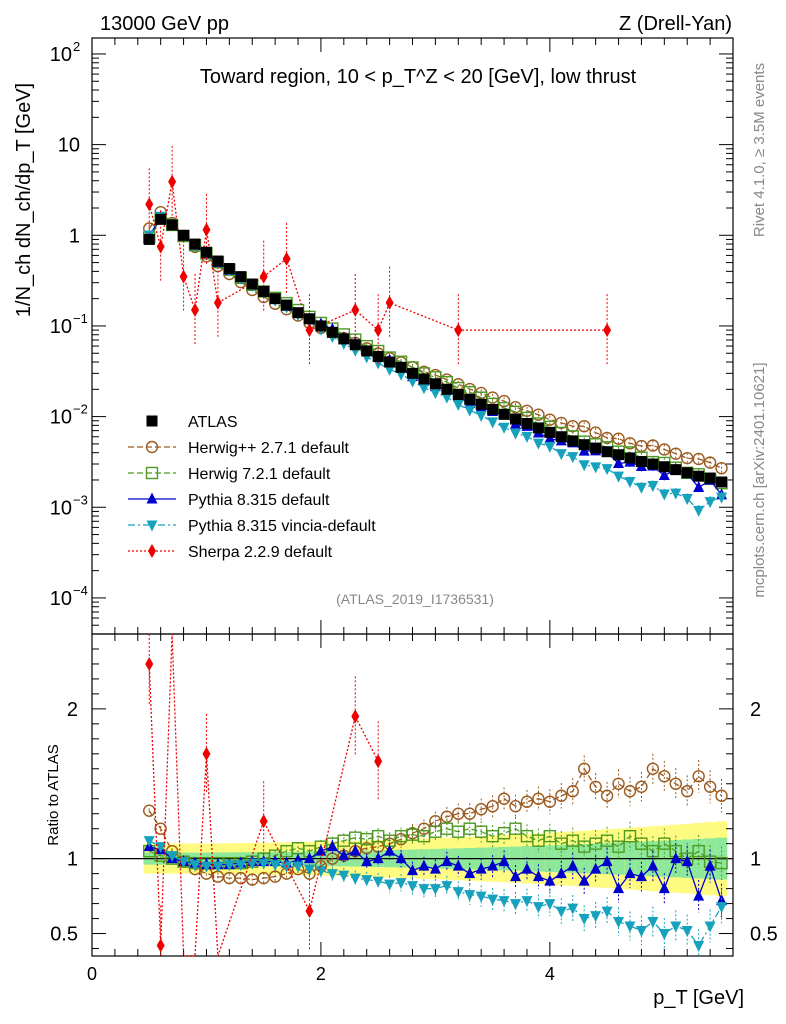  I want to click on y-tick-exponent: −2, so click(80, 409).